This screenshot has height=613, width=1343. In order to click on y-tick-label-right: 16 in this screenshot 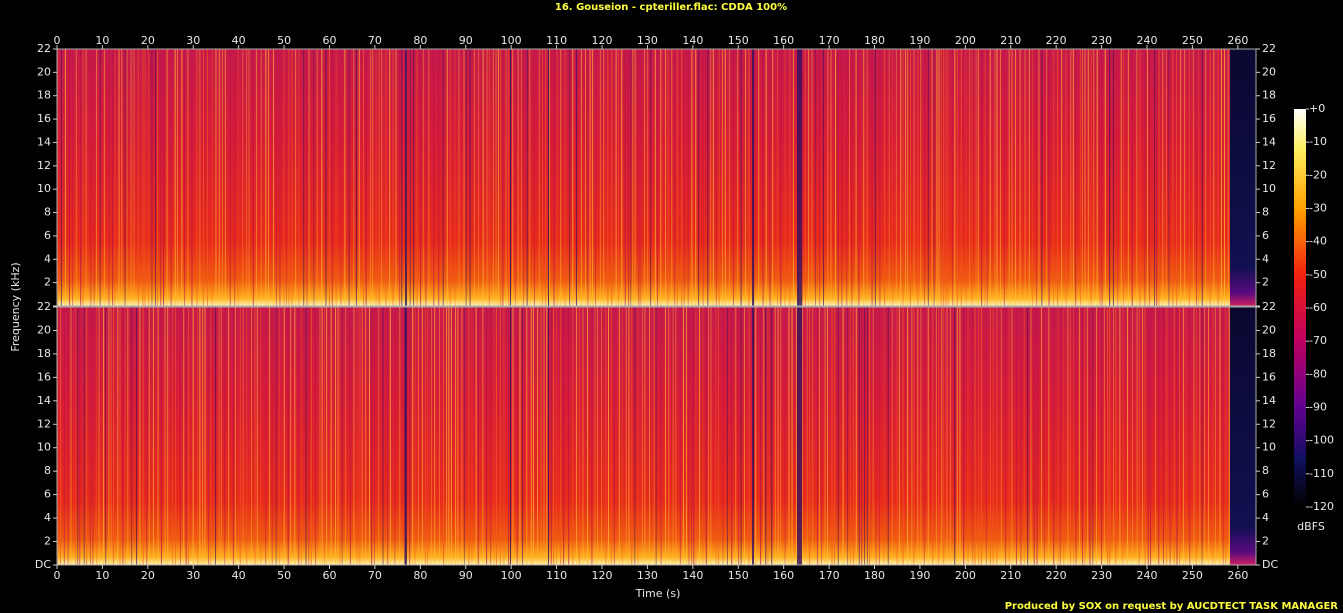, I will do `click(1269, 376)`.